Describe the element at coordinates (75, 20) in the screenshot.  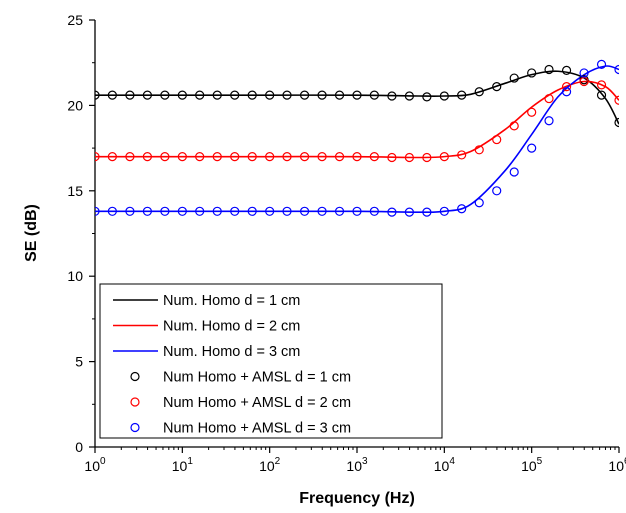
I see `y-tick-label: 25` at that location.